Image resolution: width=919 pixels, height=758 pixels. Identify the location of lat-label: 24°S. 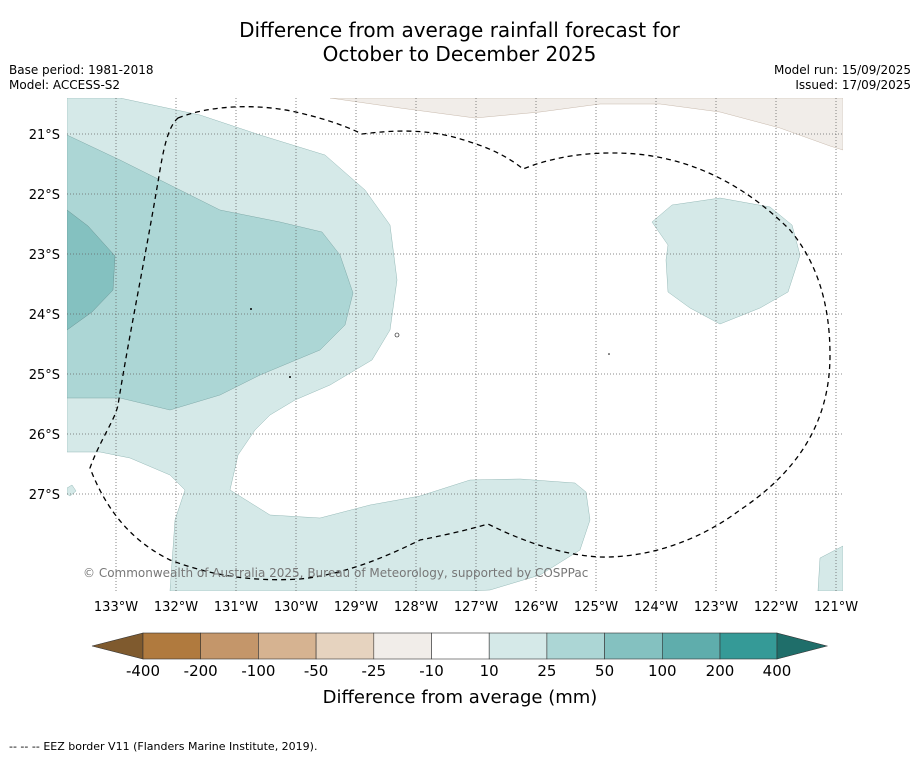
(44, 315).